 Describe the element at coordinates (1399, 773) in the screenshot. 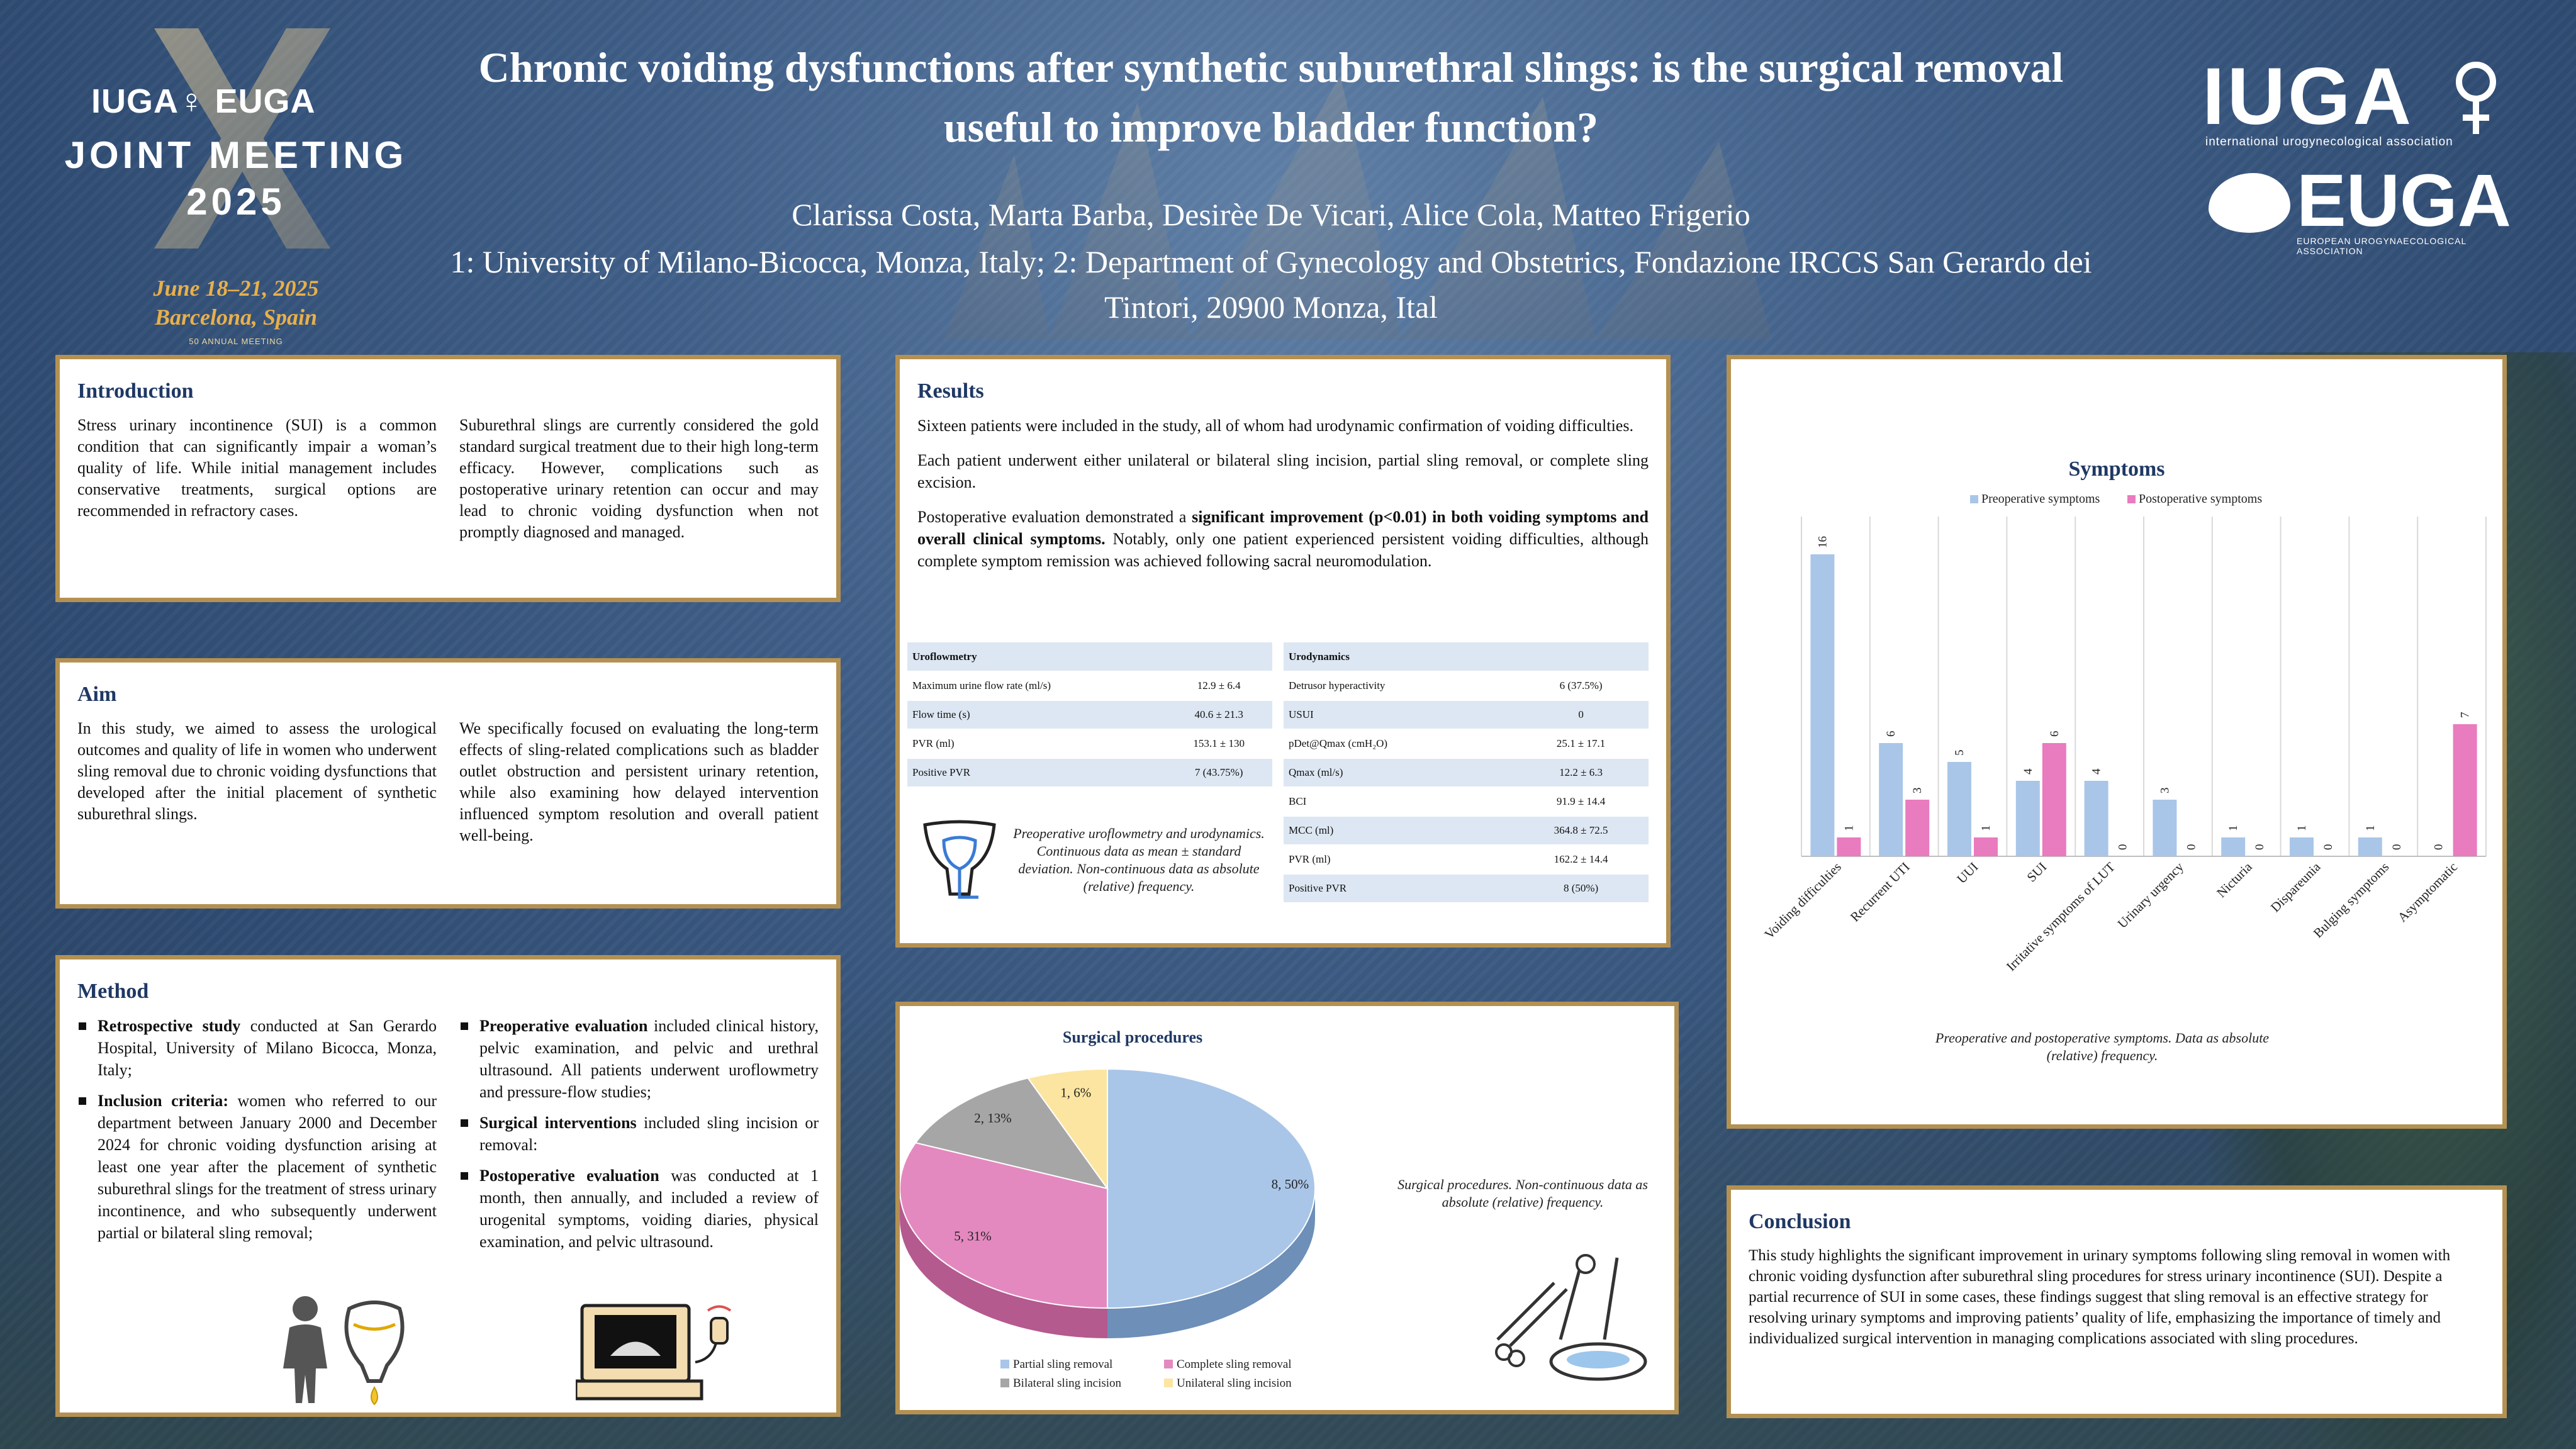

I see `table-cell: Qmax (ml/s)` at that location.